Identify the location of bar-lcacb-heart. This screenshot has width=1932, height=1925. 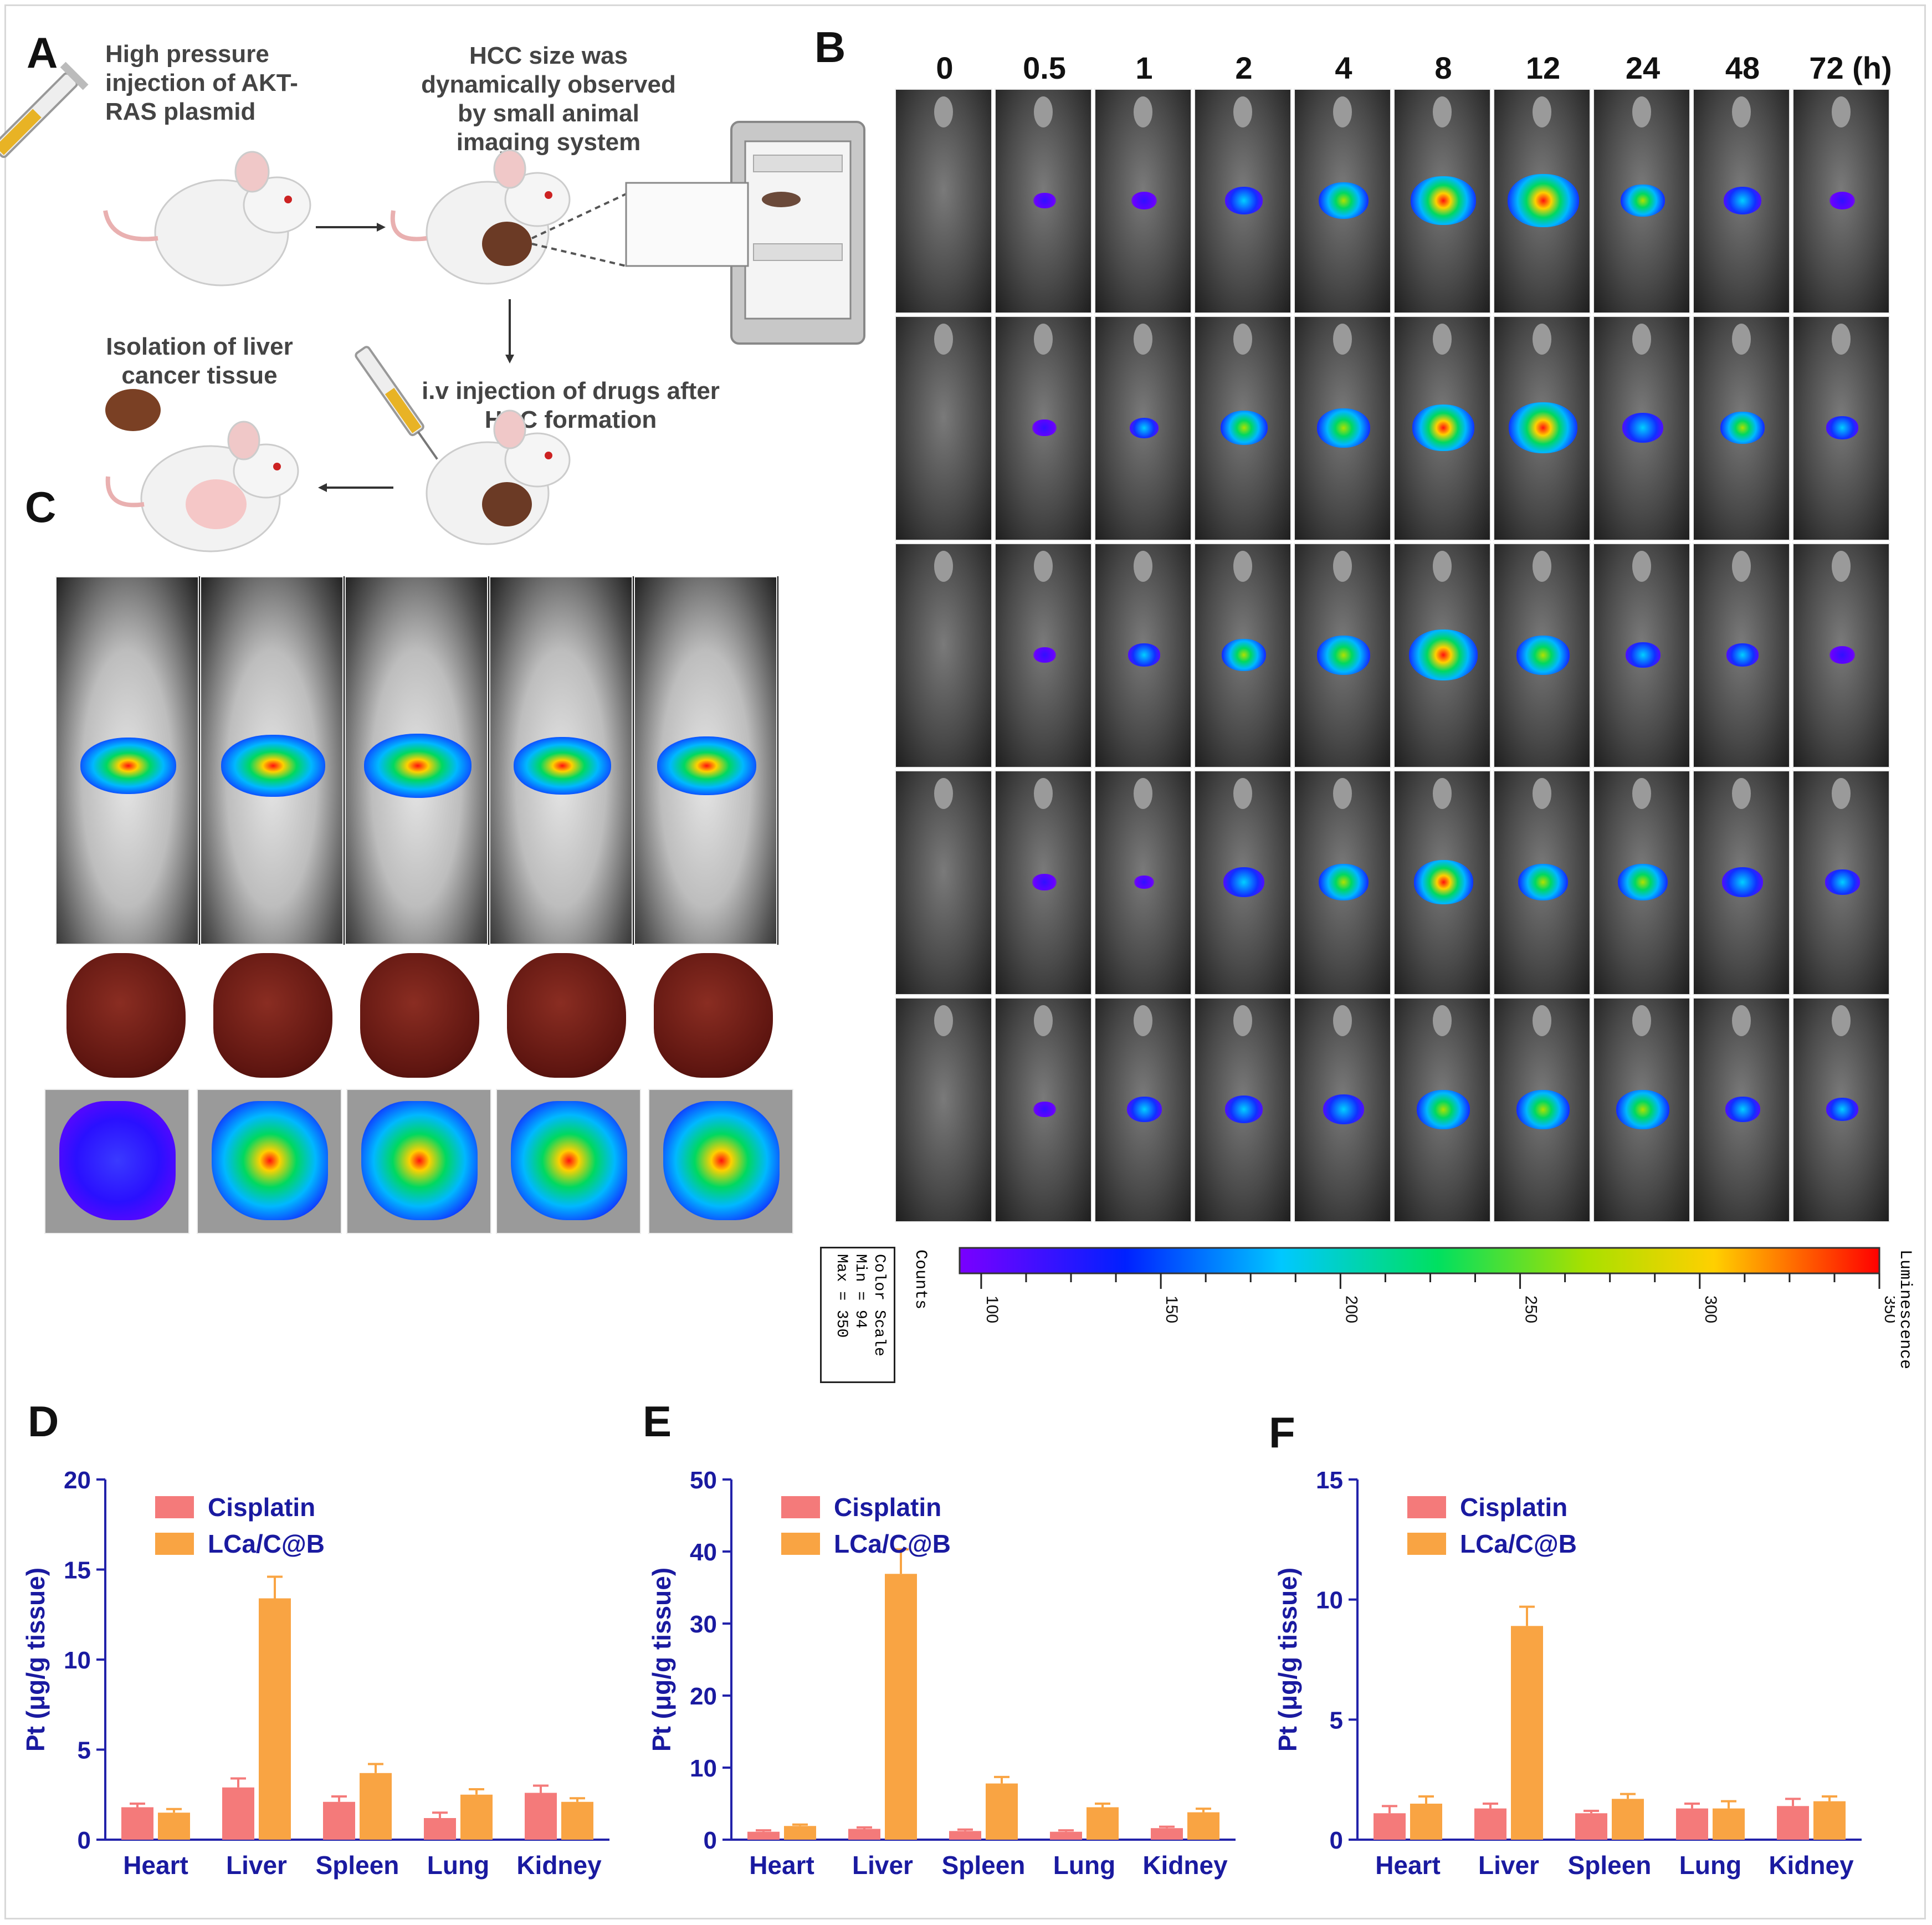
(174, 1826).